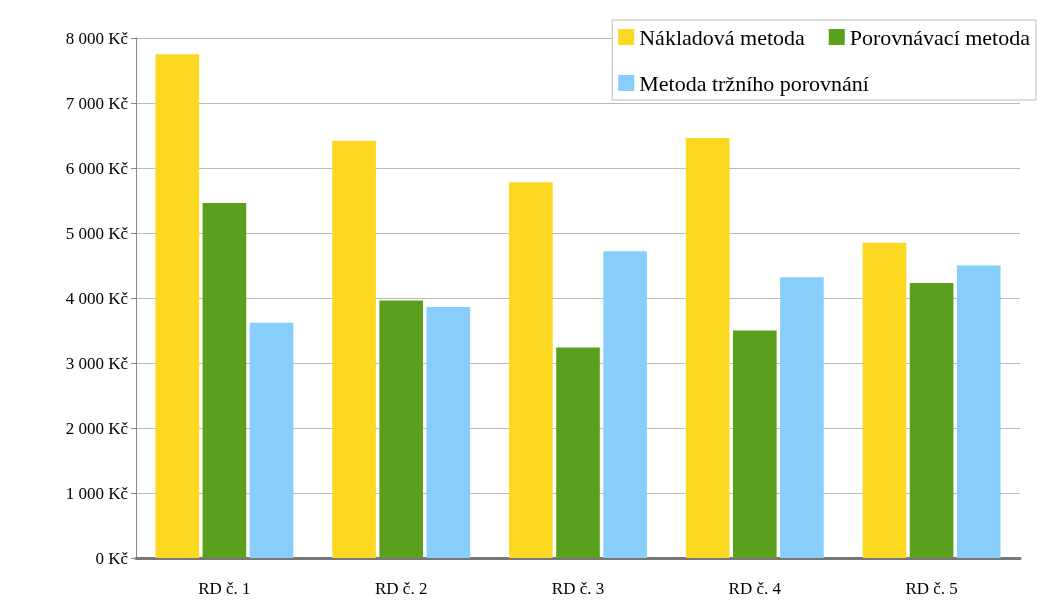 The height and width of the screenshot is (616, 1058). Describe the element at coordinates (401, 588) in the screenshot. I see `x-tick-label: RD č. 2` at that location.